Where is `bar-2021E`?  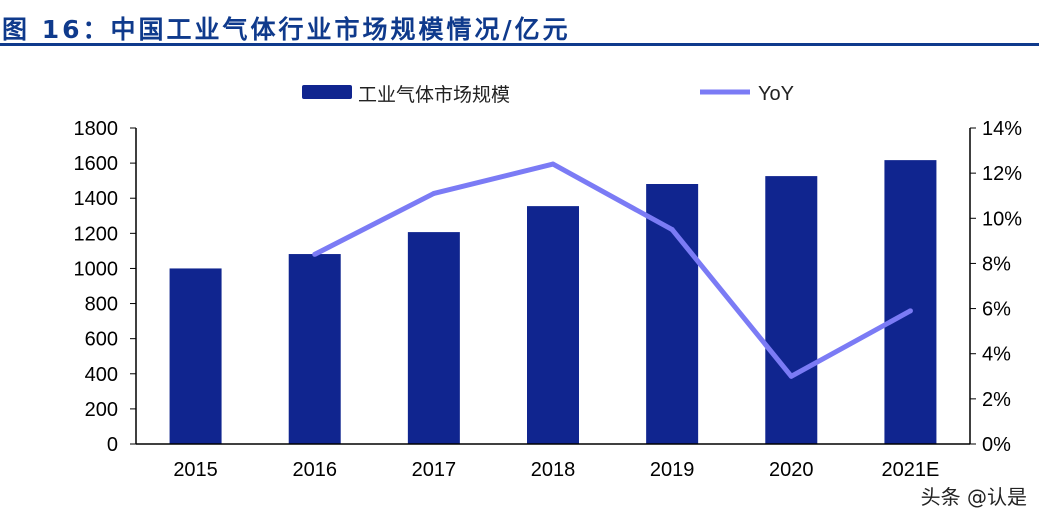 bar-2021E is located at coordinates (910, 302).